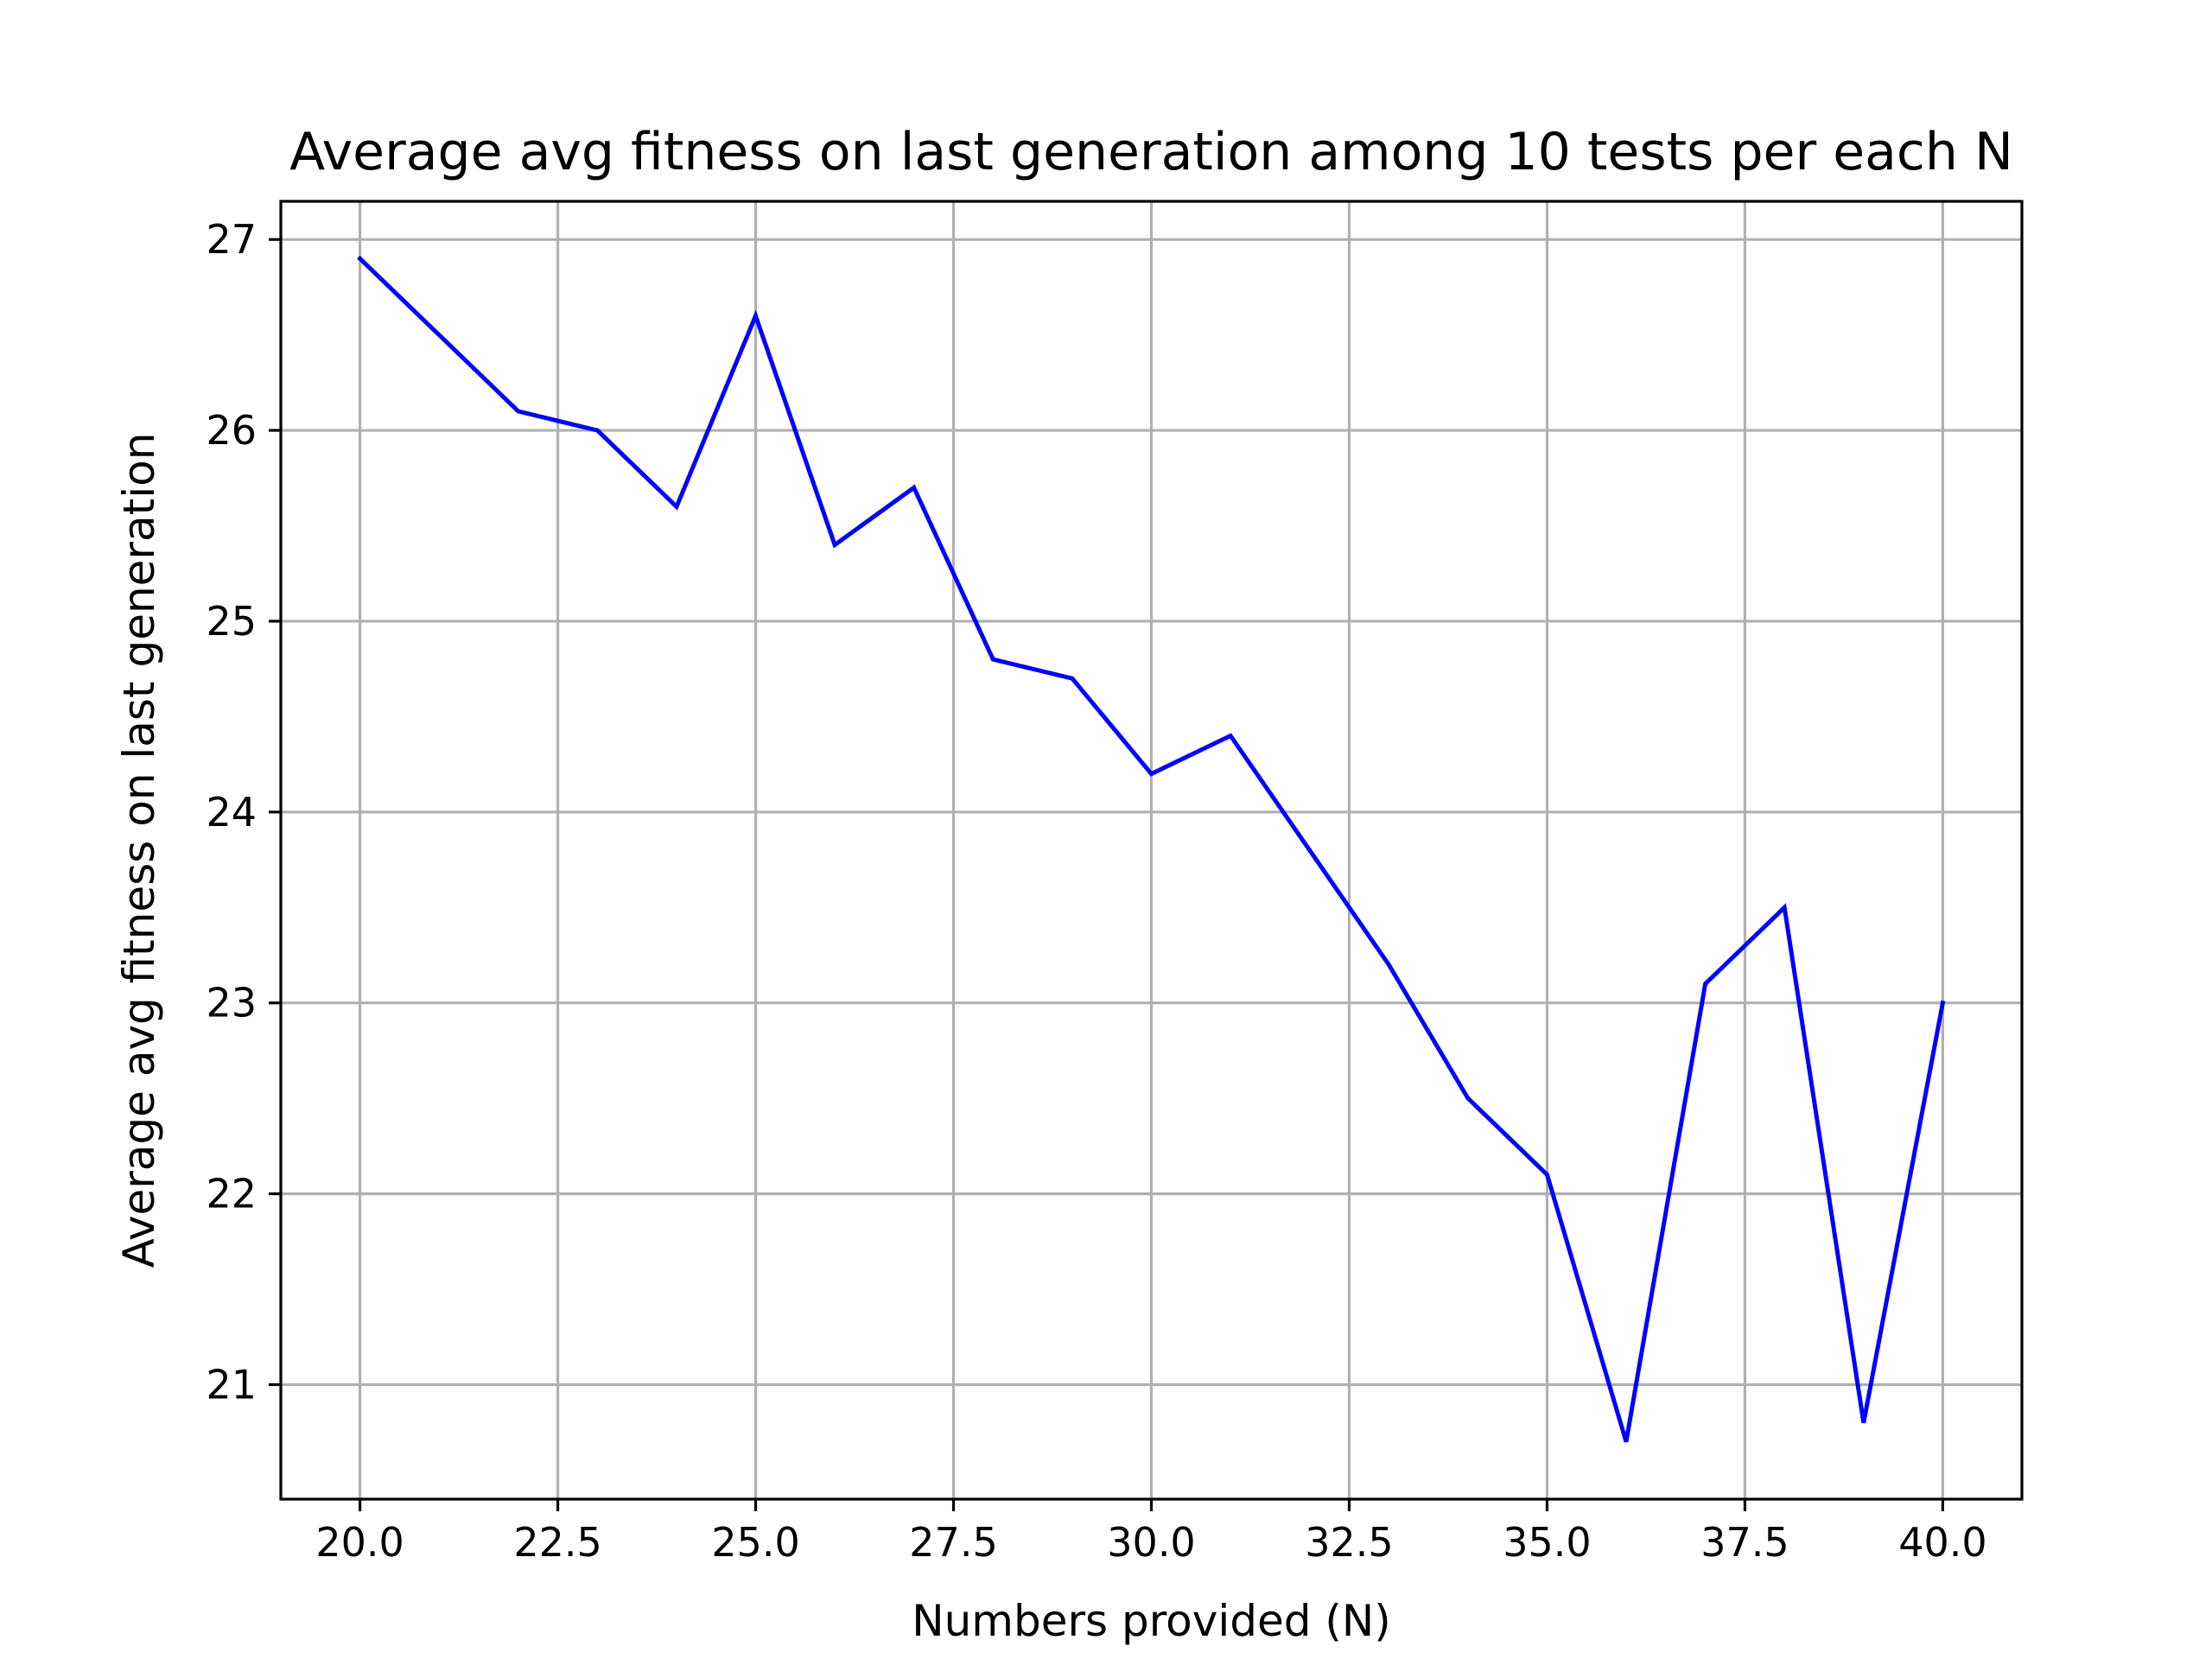 Image resolution: width=2212 pixels, height=1659 pixels. What do you see at coordinates (1744, 1542) in the screenshot?
I see `x-tick-label: 37.5` at bounding box center [1744, 1542].